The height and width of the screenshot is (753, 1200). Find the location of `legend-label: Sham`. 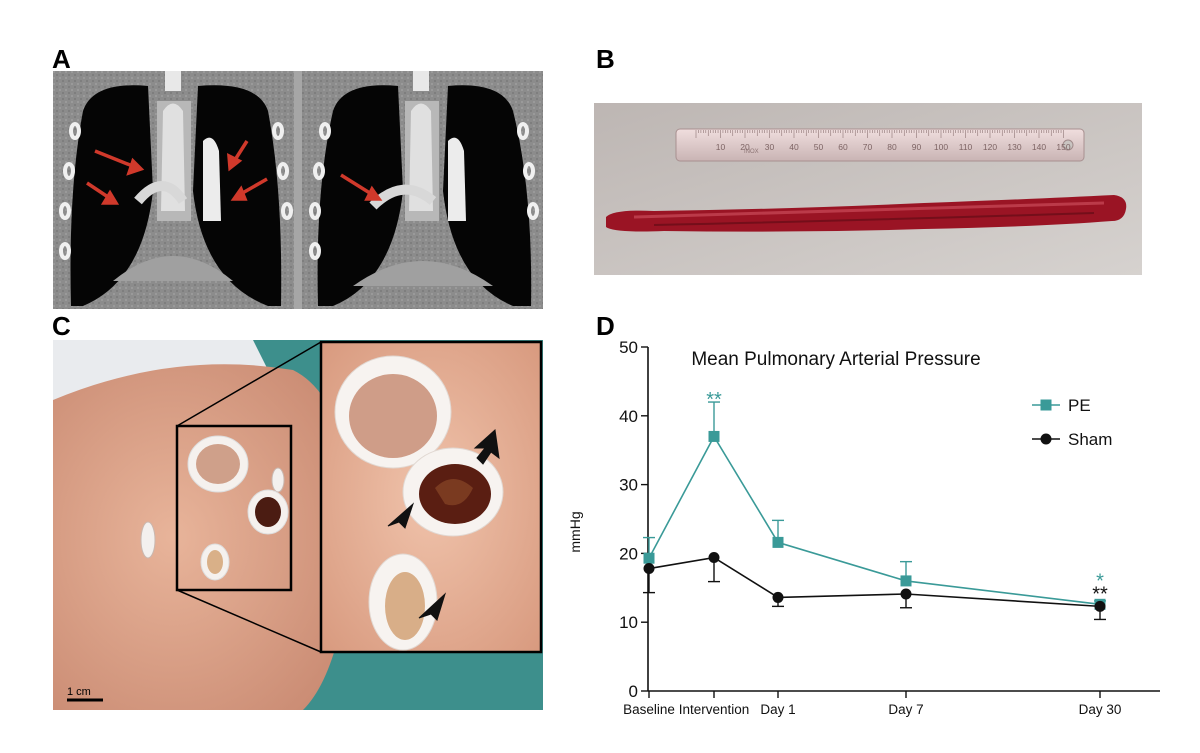

legend-label: Sham is located at coordinates (1090, 439).